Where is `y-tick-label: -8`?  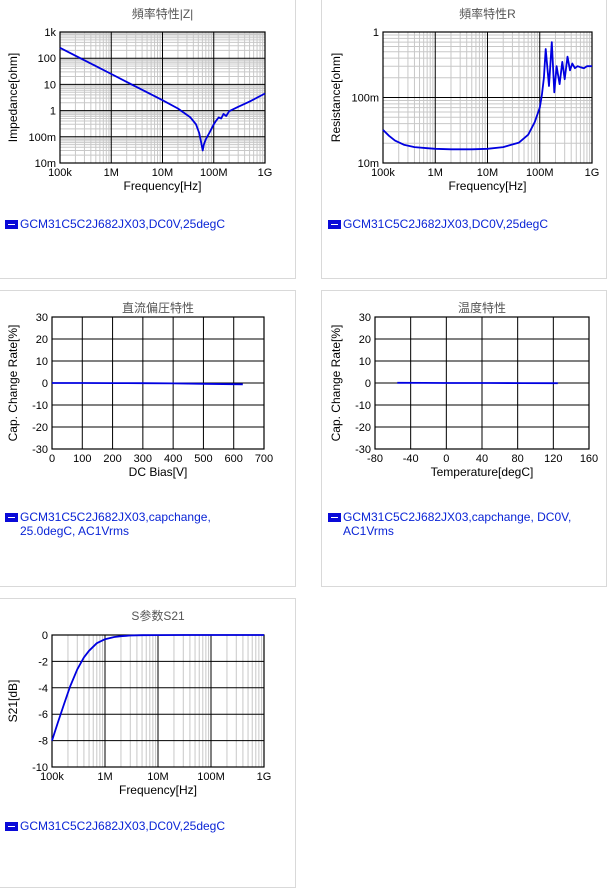 y-tick-label: -8 is located at coordinates (43, 742).